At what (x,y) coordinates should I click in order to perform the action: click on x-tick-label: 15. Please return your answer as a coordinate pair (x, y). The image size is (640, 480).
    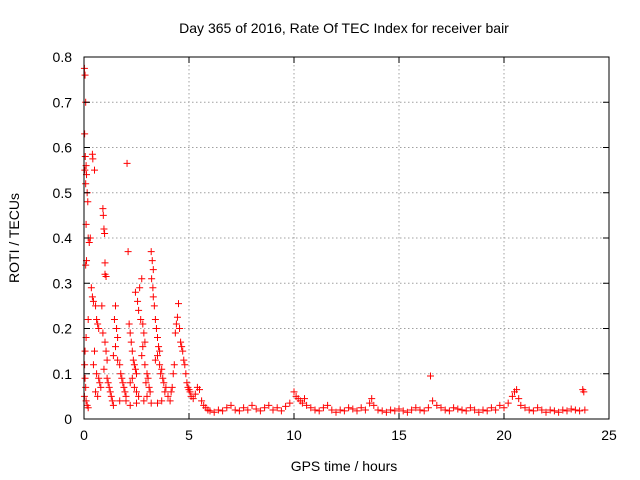
    Looking at the image, I should click on (399, 435).